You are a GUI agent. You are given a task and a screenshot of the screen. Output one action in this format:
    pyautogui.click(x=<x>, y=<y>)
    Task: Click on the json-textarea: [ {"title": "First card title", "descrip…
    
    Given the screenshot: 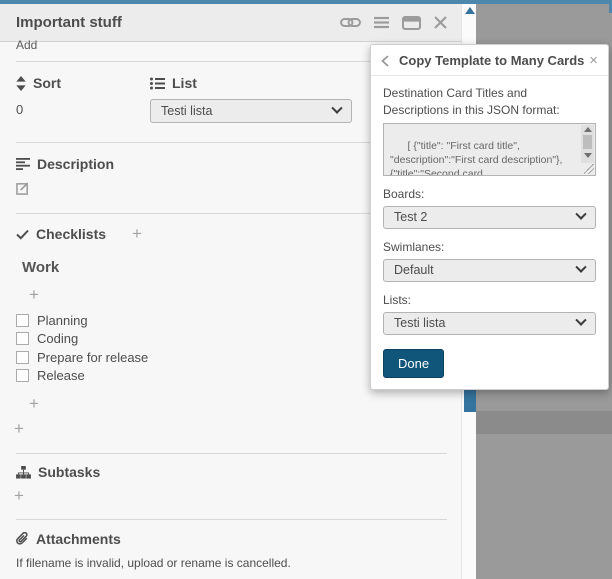 What is the action you would take?
    pyautogui.click(x=489, y=149)
    